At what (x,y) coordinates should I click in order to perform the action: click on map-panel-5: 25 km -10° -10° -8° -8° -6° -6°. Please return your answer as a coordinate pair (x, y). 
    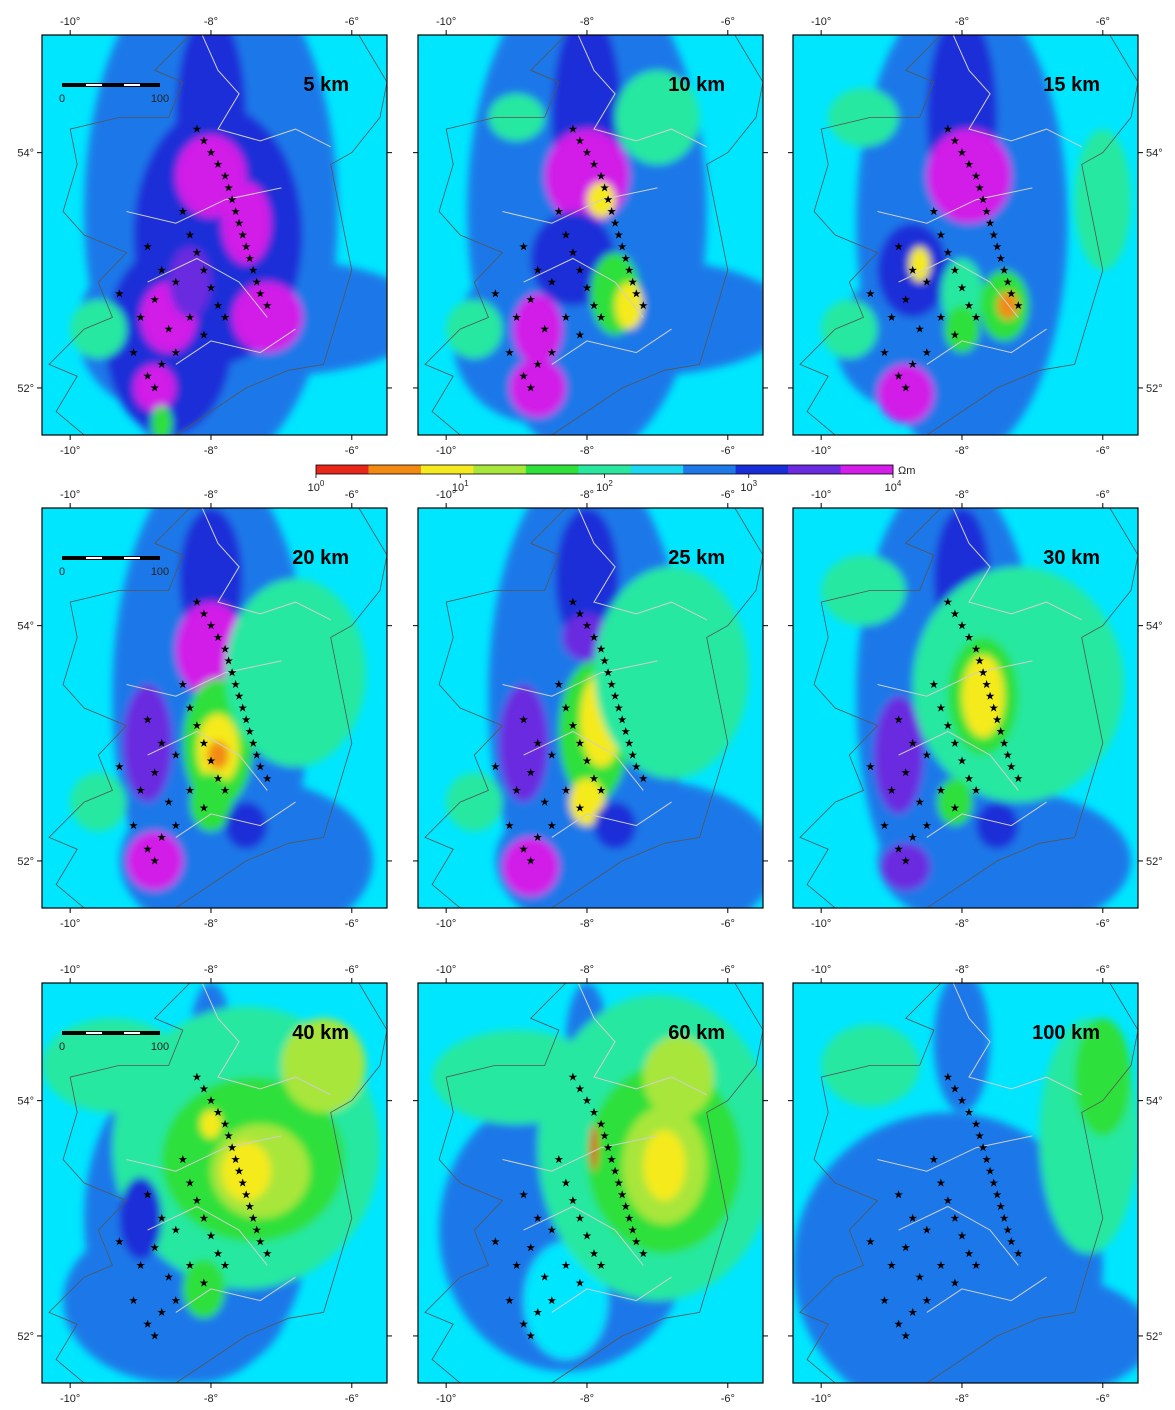
    Looking at the image, I should click on (590, 709).